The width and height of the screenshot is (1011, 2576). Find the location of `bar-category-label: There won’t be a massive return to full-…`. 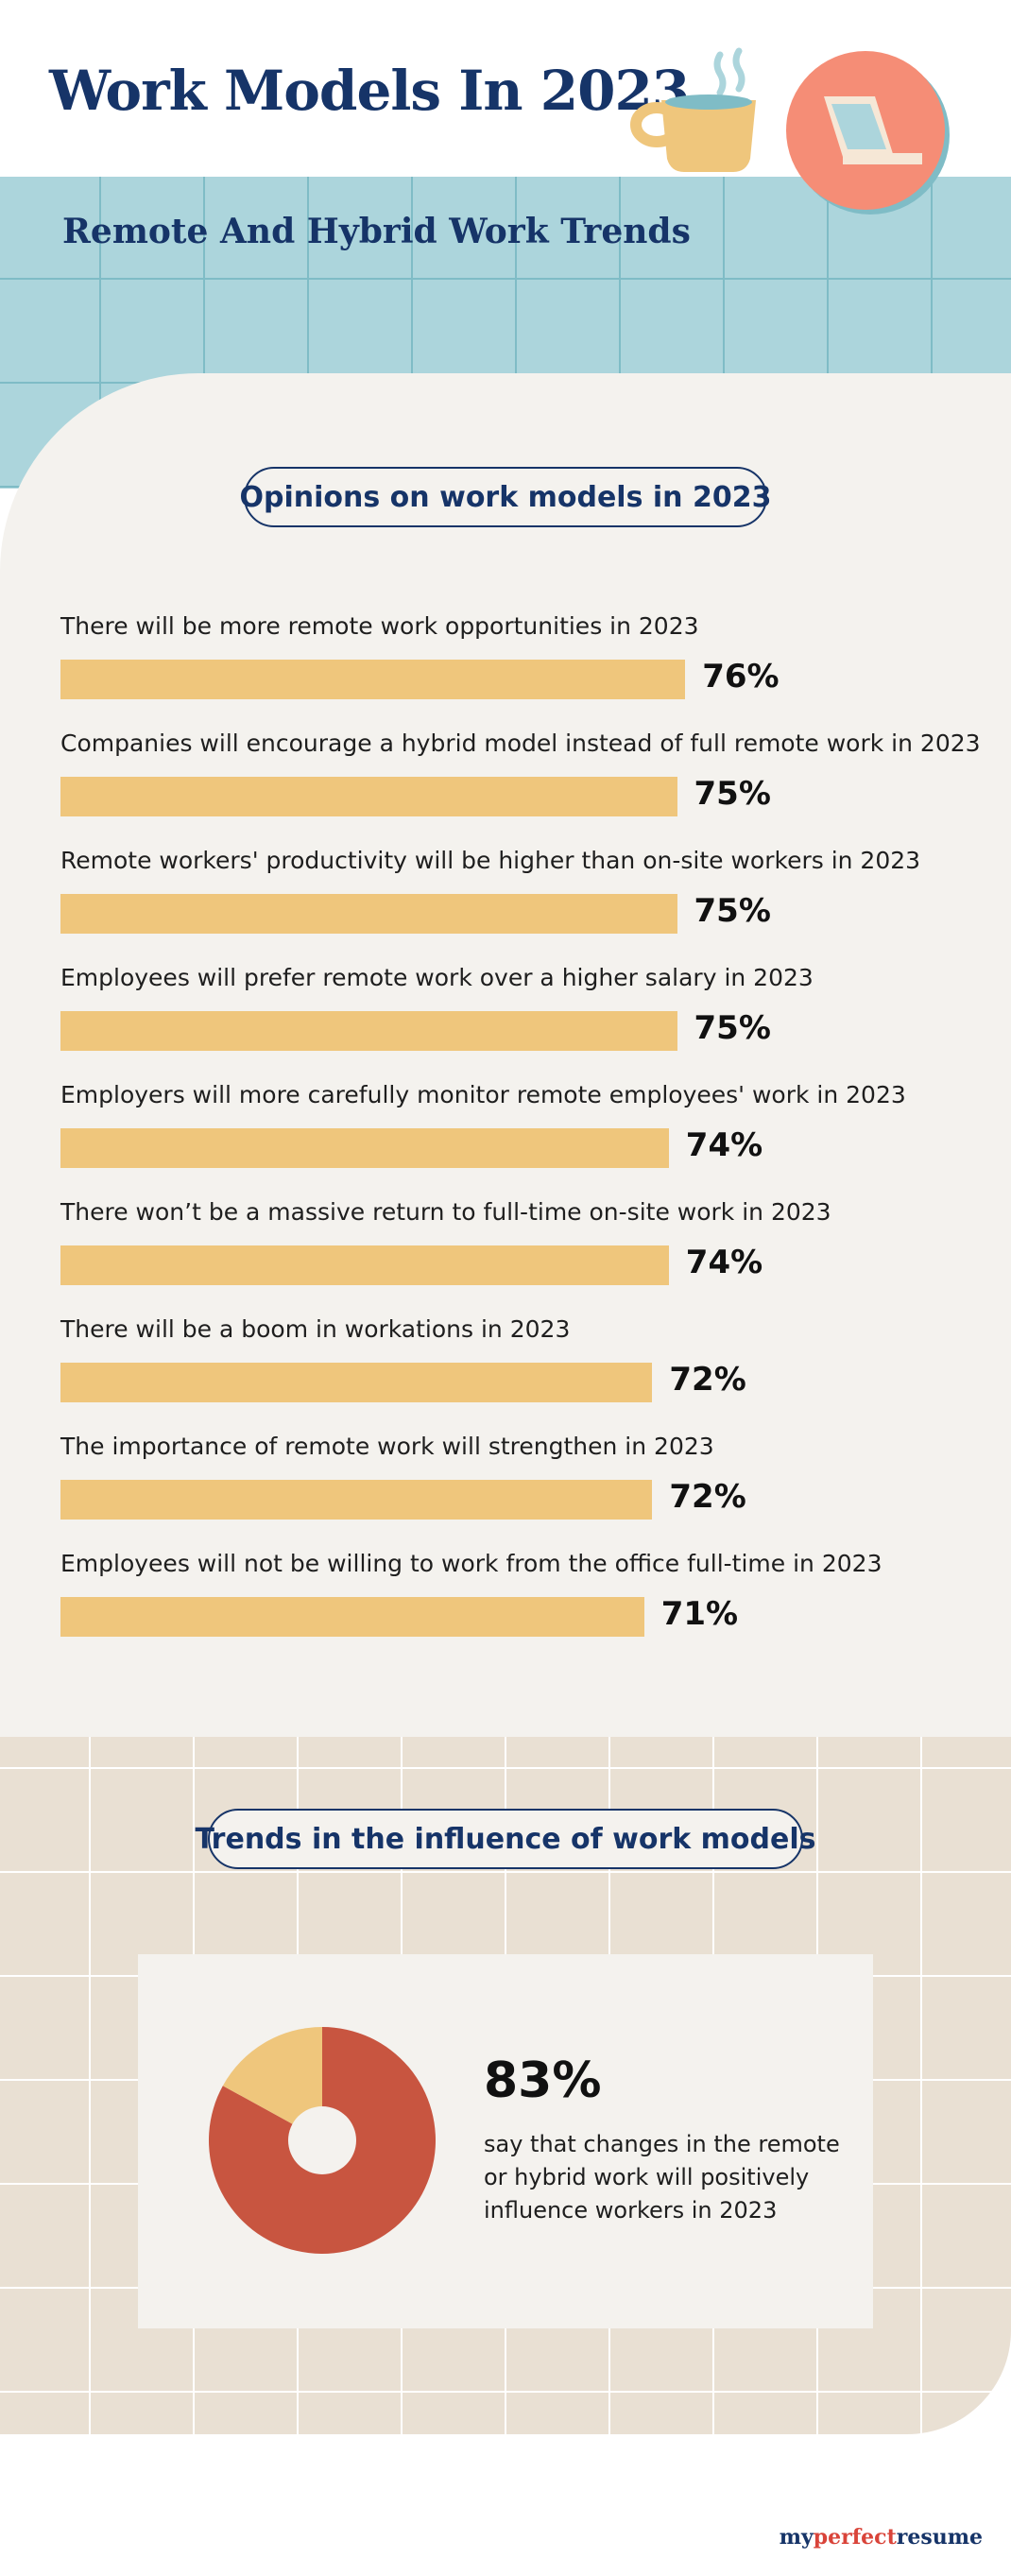

bar-category-label: There won’t be a massive return to full-… is located at coordinates (445, 1212).